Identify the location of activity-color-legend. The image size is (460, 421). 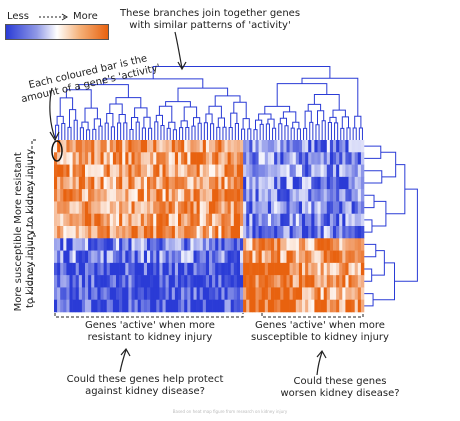
(57, 32).